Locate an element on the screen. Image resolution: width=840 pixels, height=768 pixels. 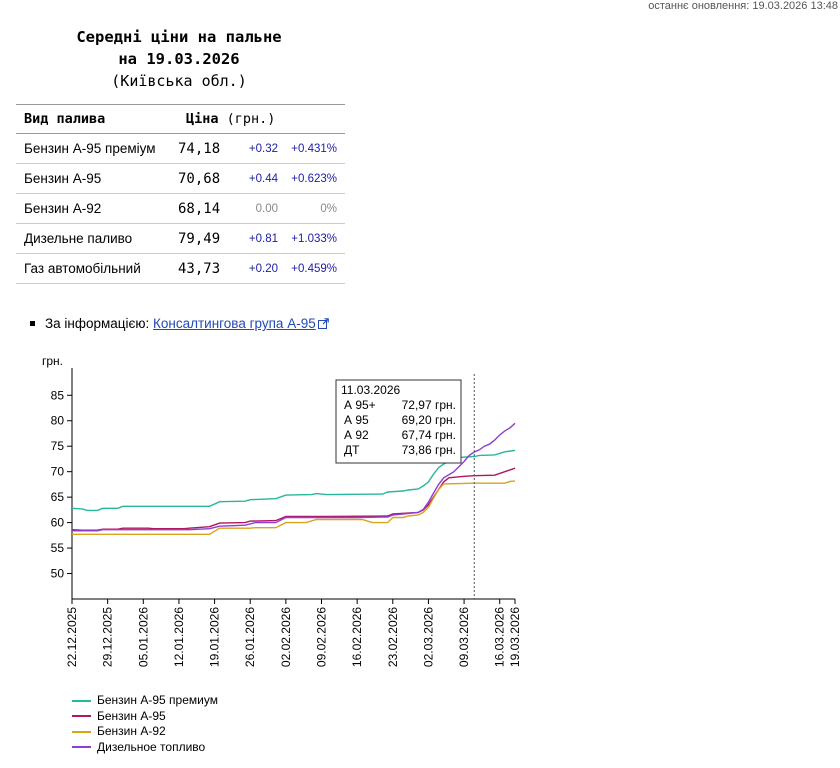
table-header-row: Вид палива Ціна (грн.) is located at coordinates (180, 119).